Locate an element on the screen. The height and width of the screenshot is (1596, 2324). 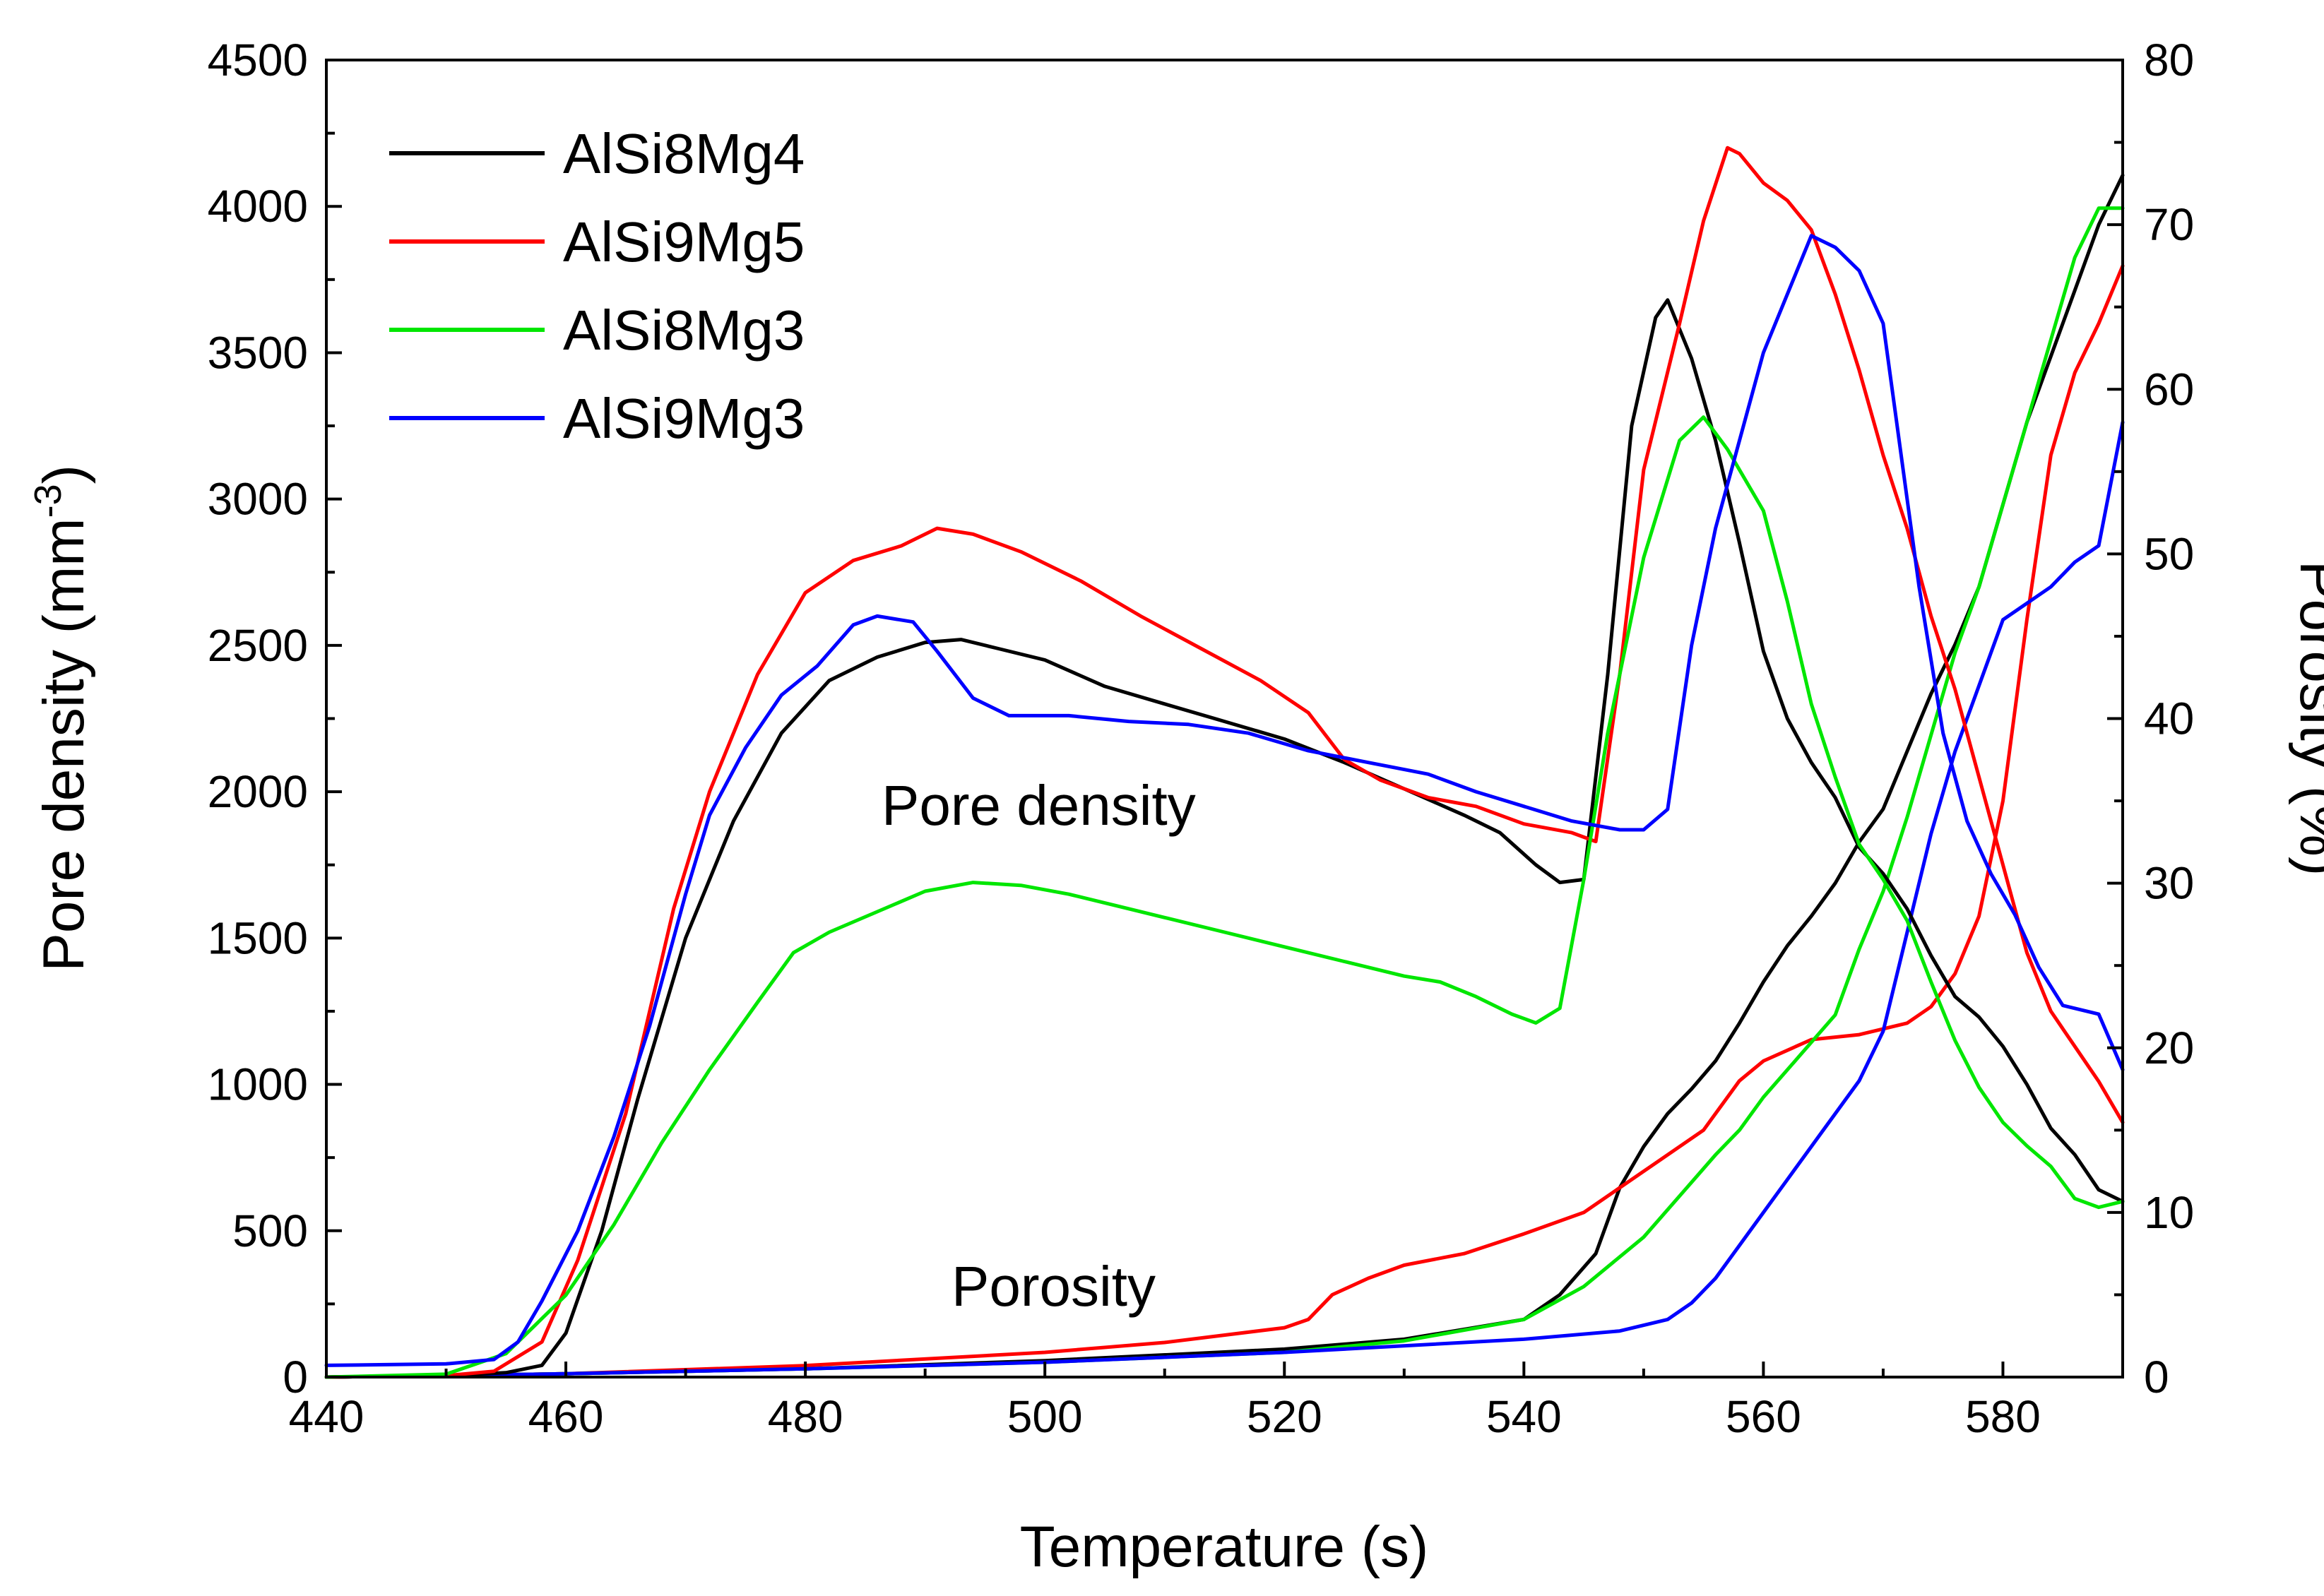
x-tick-label: 460 is located at coordinates (566, 1417).